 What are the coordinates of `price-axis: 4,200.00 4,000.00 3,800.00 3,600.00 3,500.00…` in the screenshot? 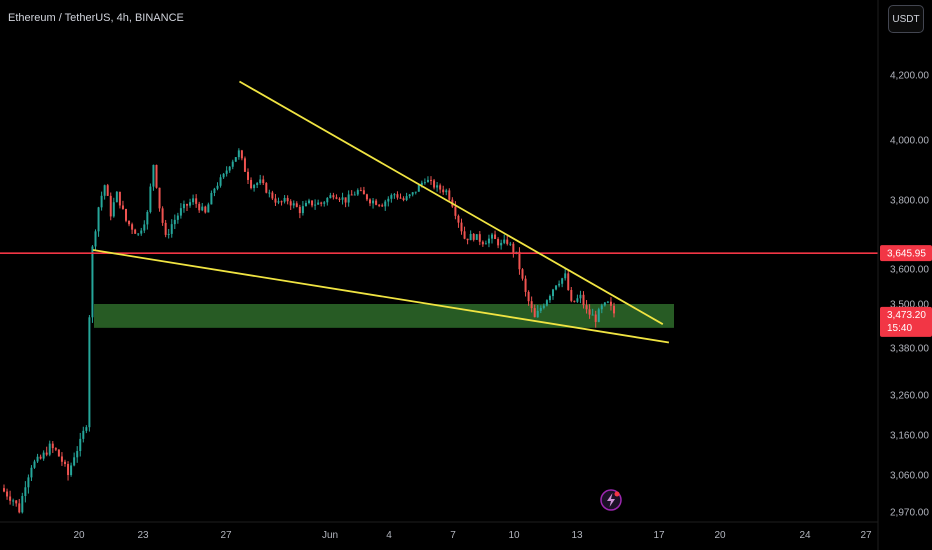 It's located at (909, 295).